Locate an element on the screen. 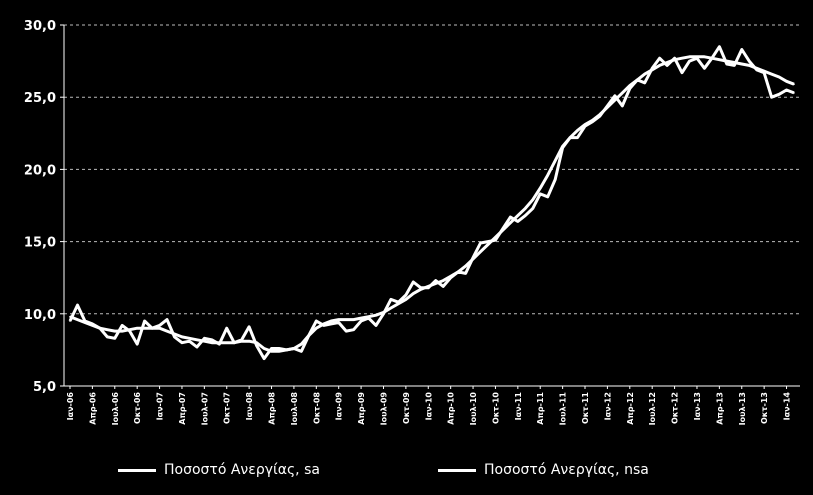 The width and height of the screenshot is (813, 495). x-tick-label: Οκτ-06 is located at coordinates (137, 408).